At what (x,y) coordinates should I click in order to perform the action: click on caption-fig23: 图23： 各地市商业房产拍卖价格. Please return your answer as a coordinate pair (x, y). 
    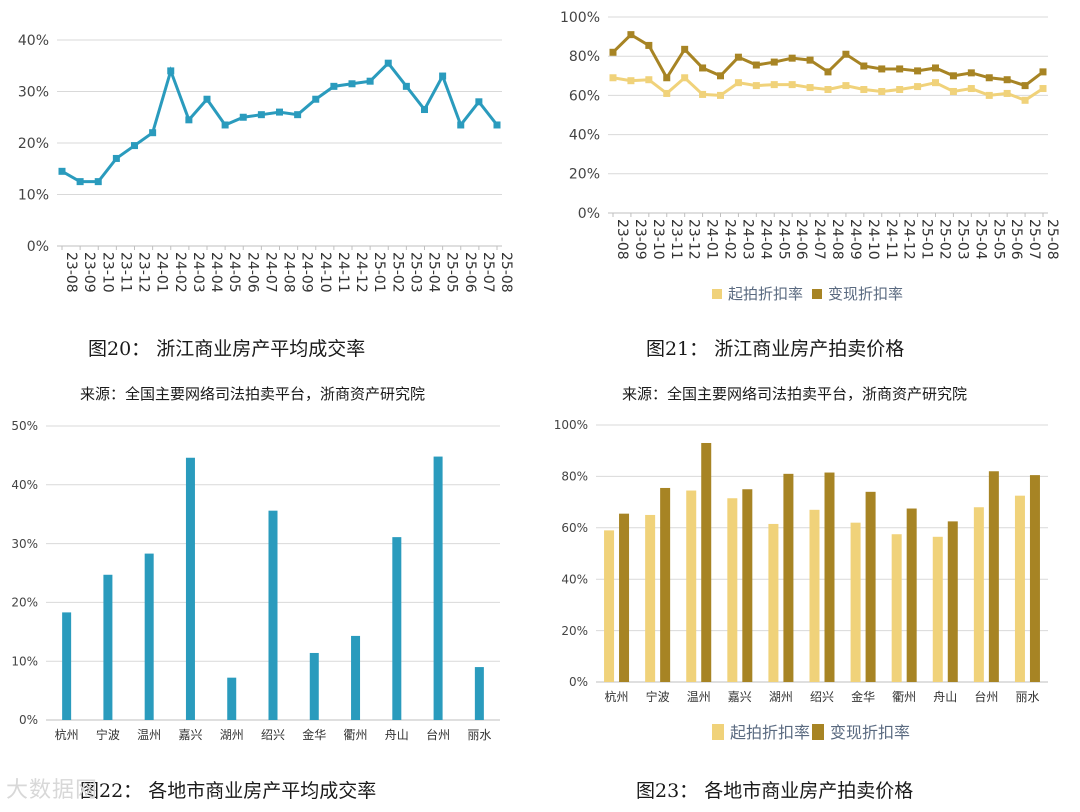
    Looking at the image, I should click on (775, 791).